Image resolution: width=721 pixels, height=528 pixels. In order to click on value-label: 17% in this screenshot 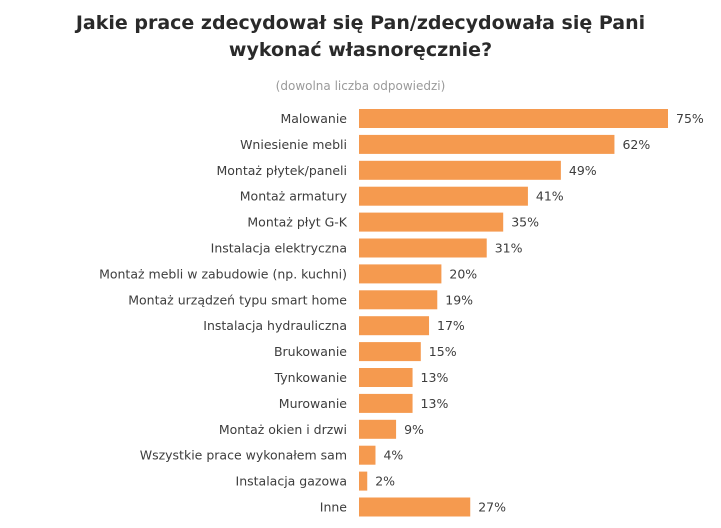, I will do `click(451, 325)`.